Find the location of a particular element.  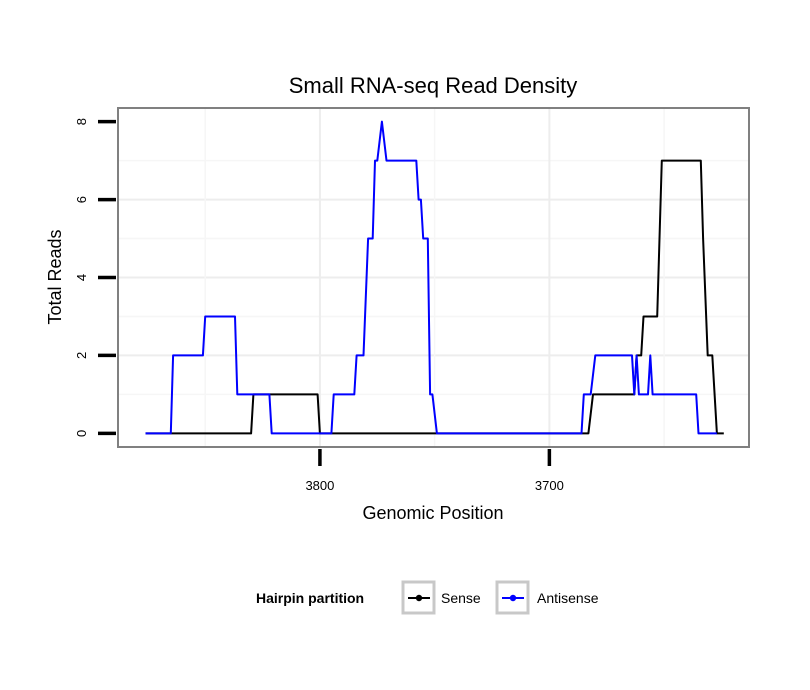

legend-label-sense: Sense is located at coordinates (461, 598).